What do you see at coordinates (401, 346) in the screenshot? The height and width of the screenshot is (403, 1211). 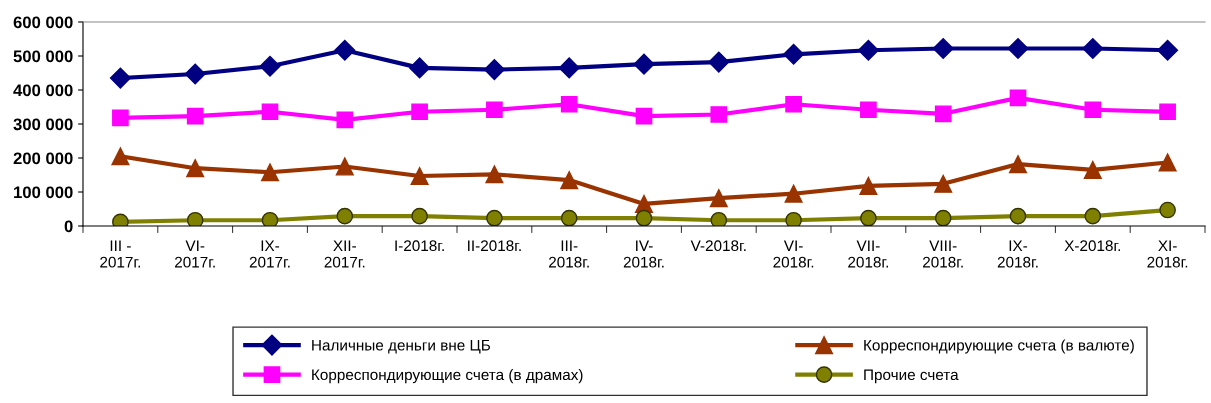 I see `legend-label: Наличные деньги вне ЦБ` at bounding box center [401, 346].